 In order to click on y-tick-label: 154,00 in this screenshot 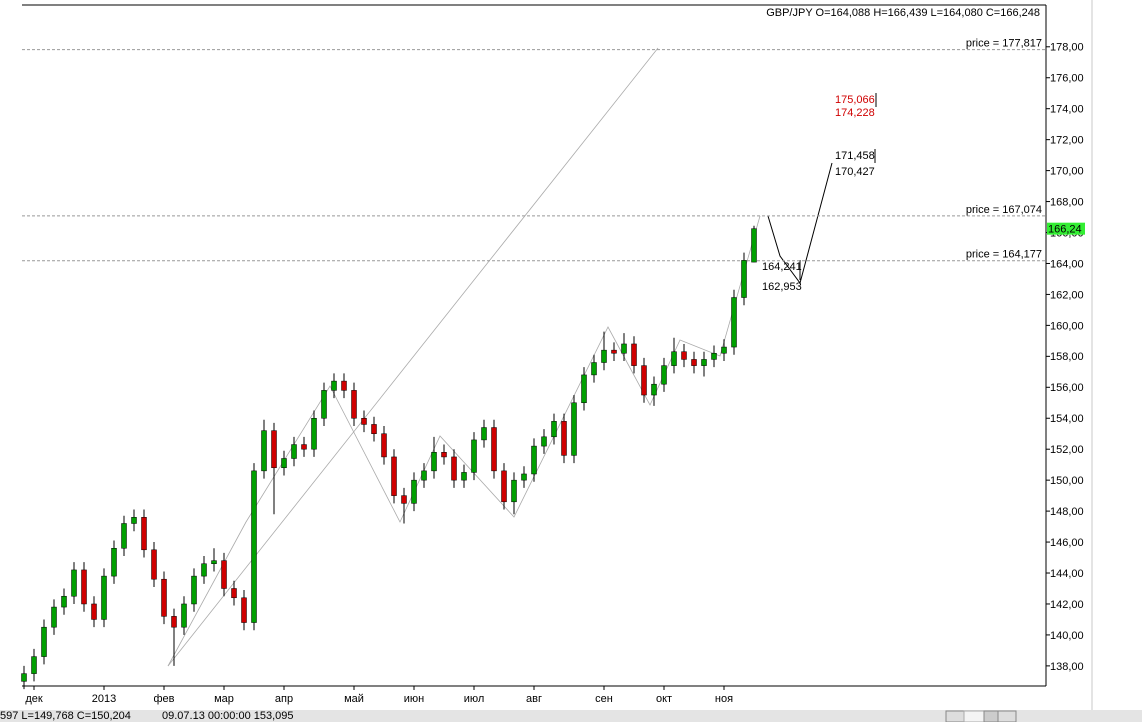, I will do `click(1067, 419)`.